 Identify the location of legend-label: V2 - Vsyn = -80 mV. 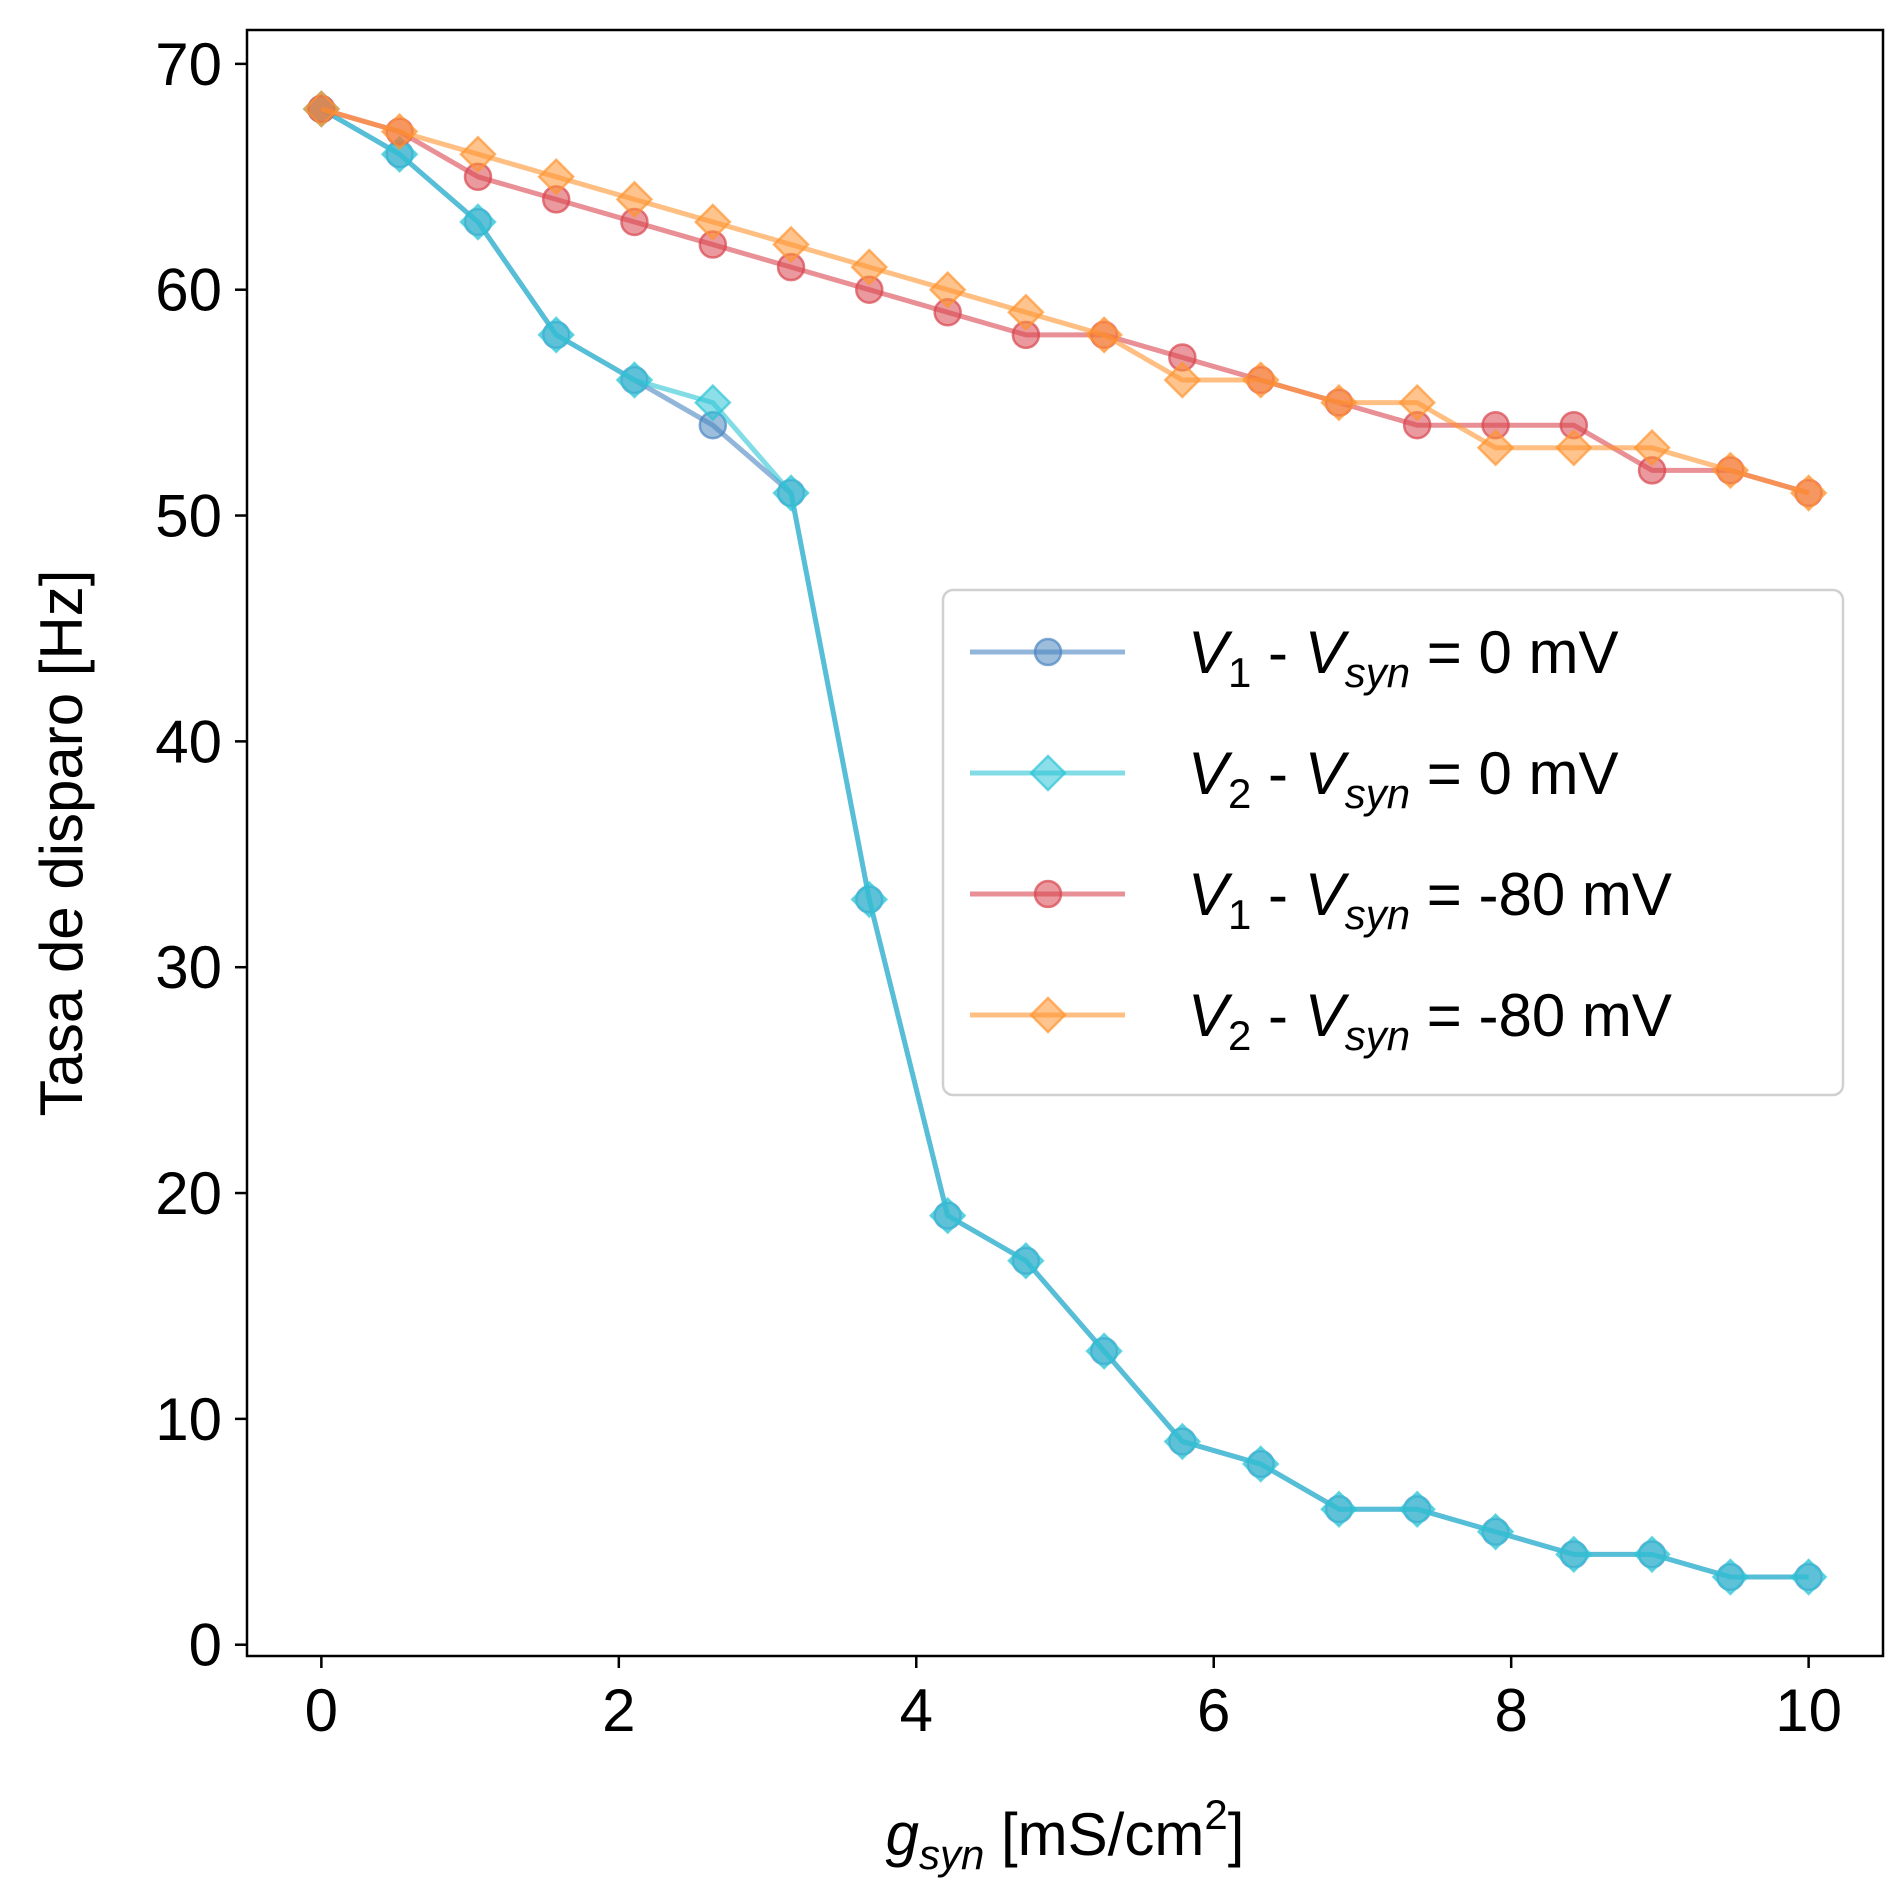
(1430, 1020).